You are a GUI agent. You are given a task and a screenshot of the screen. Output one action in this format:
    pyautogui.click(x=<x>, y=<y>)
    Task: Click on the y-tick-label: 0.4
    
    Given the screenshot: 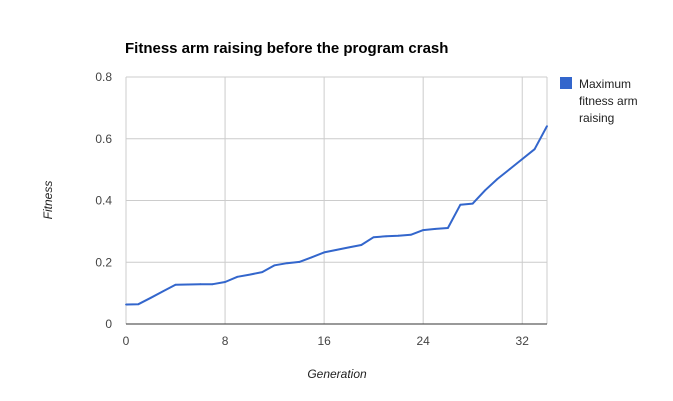 What is the action you would take?
    pyautogui.click(x=103, y=201)
    